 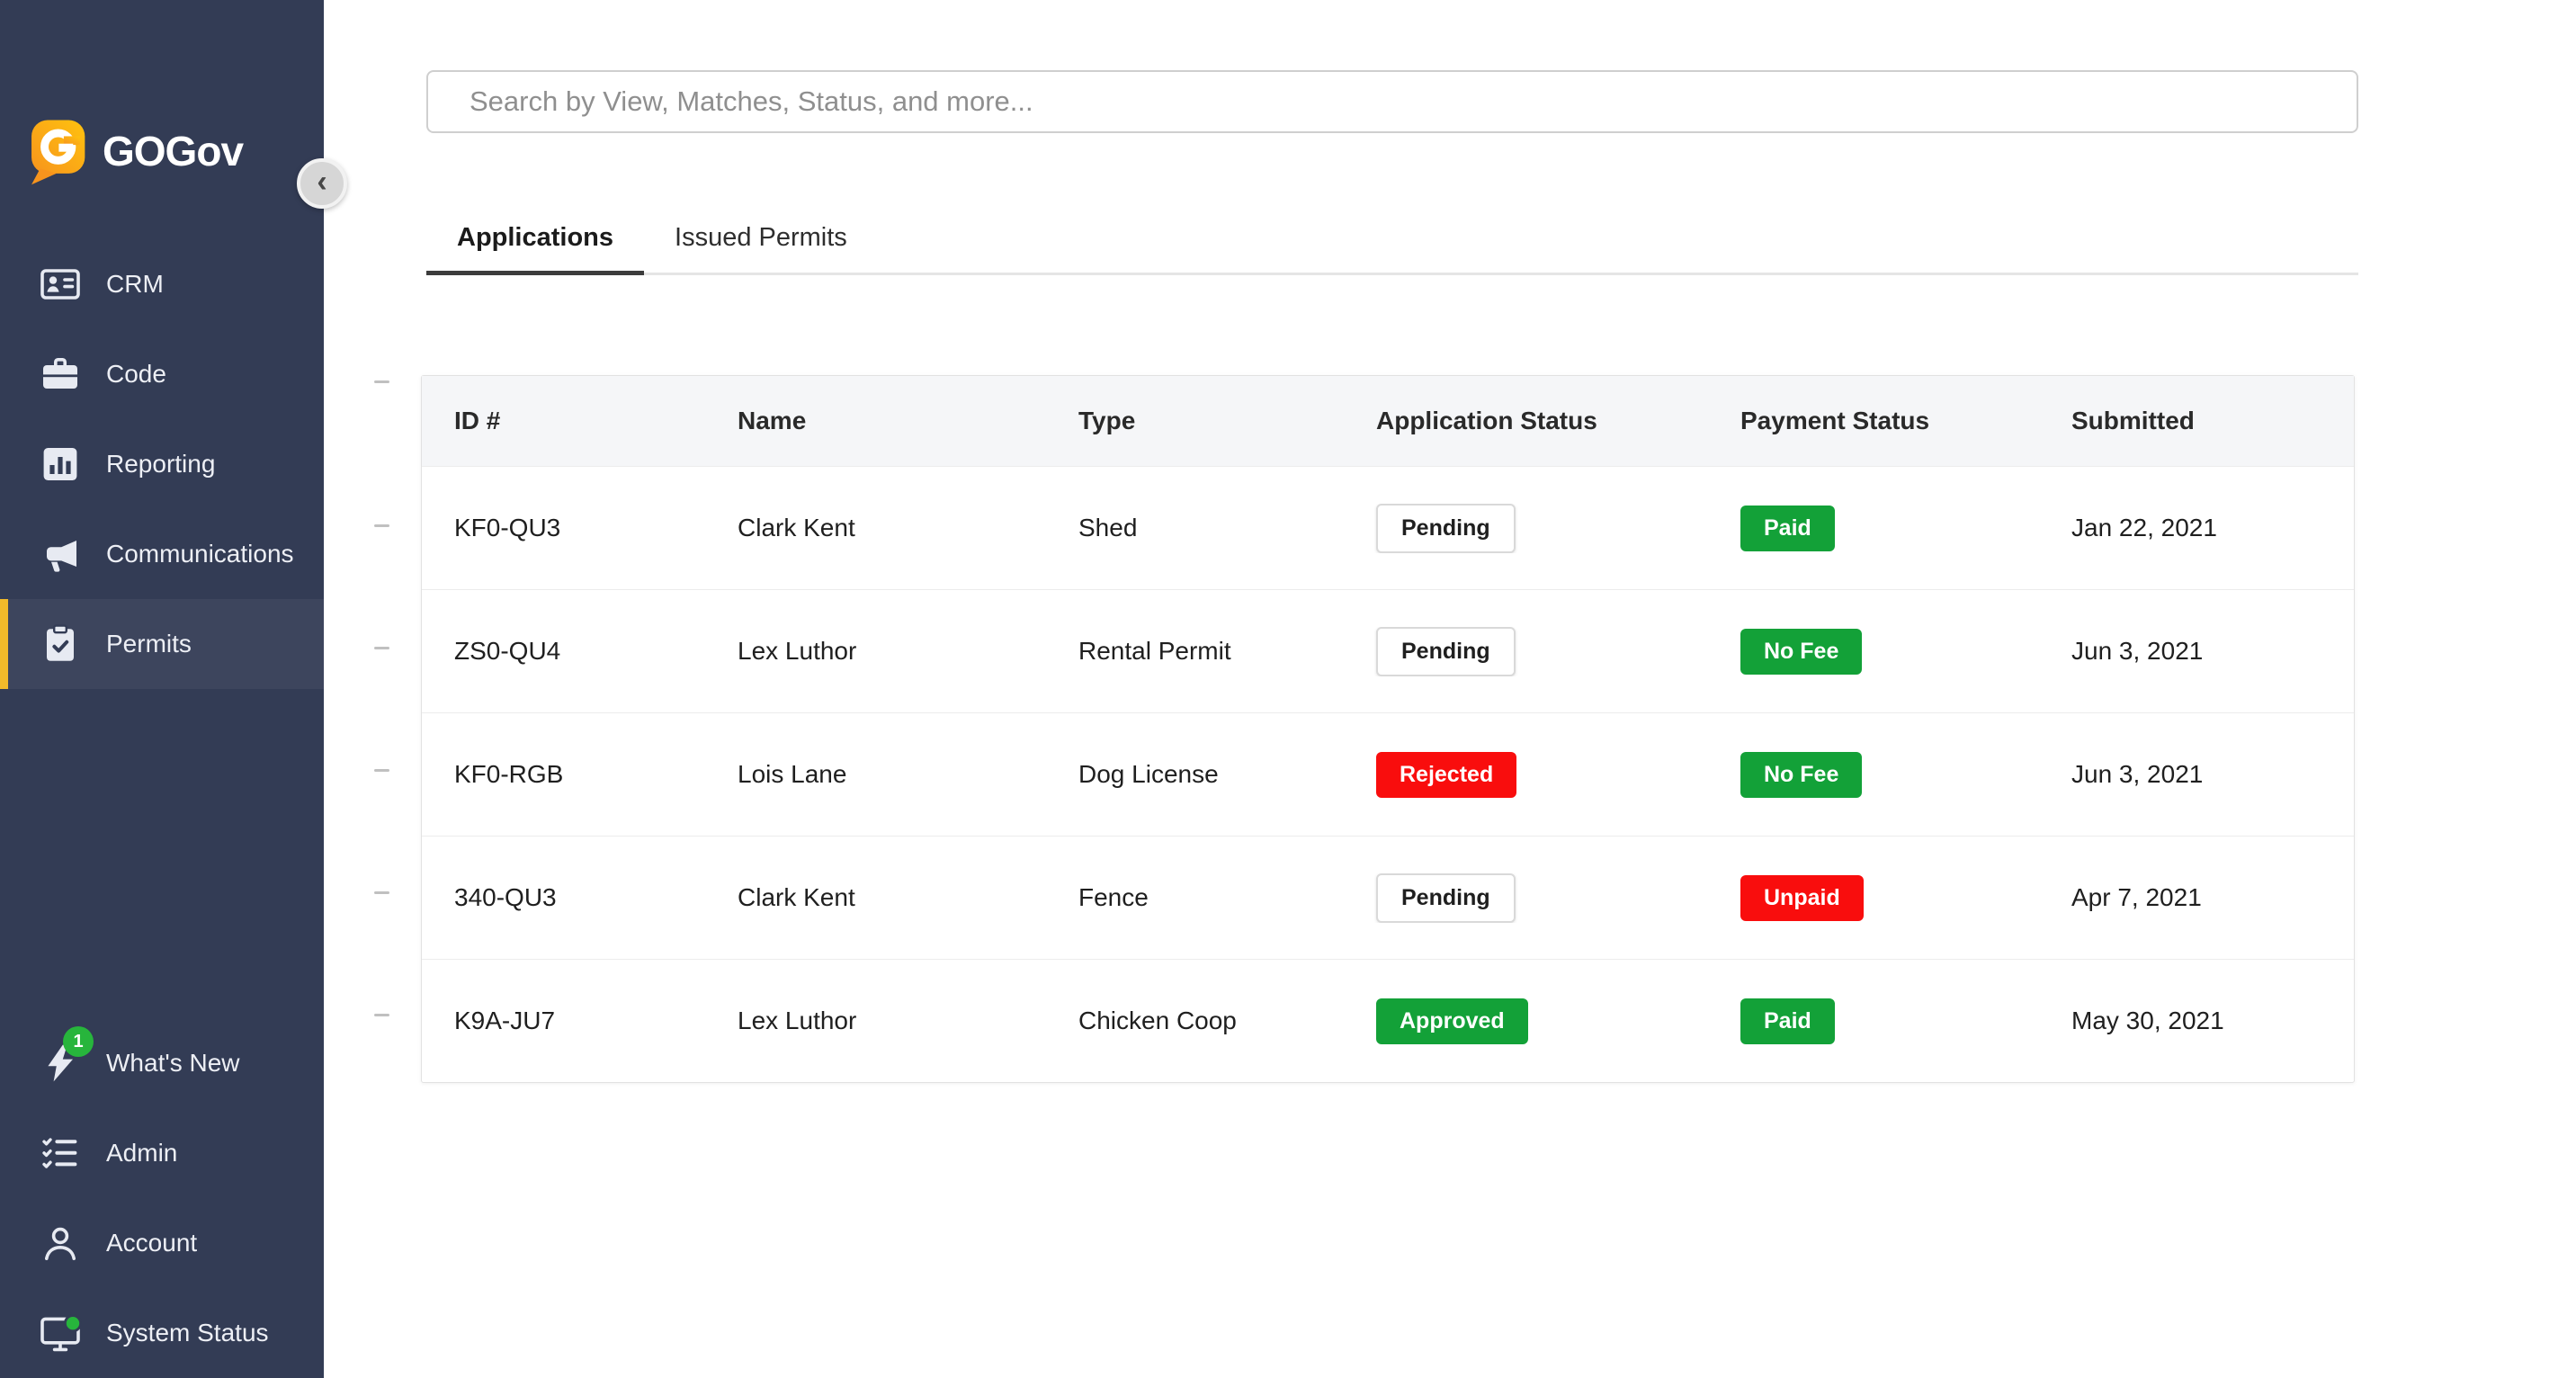 What do you see at coordinates (1392, 237) in the screenshot?
I see `tabs-bar: Applications Issued Permits` at bounding box center [1392, 237].